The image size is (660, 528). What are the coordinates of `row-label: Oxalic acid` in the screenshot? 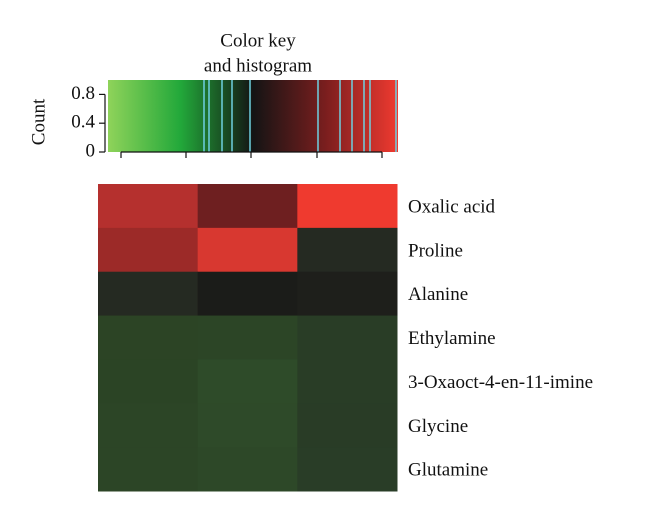 It's located at (452, 206).